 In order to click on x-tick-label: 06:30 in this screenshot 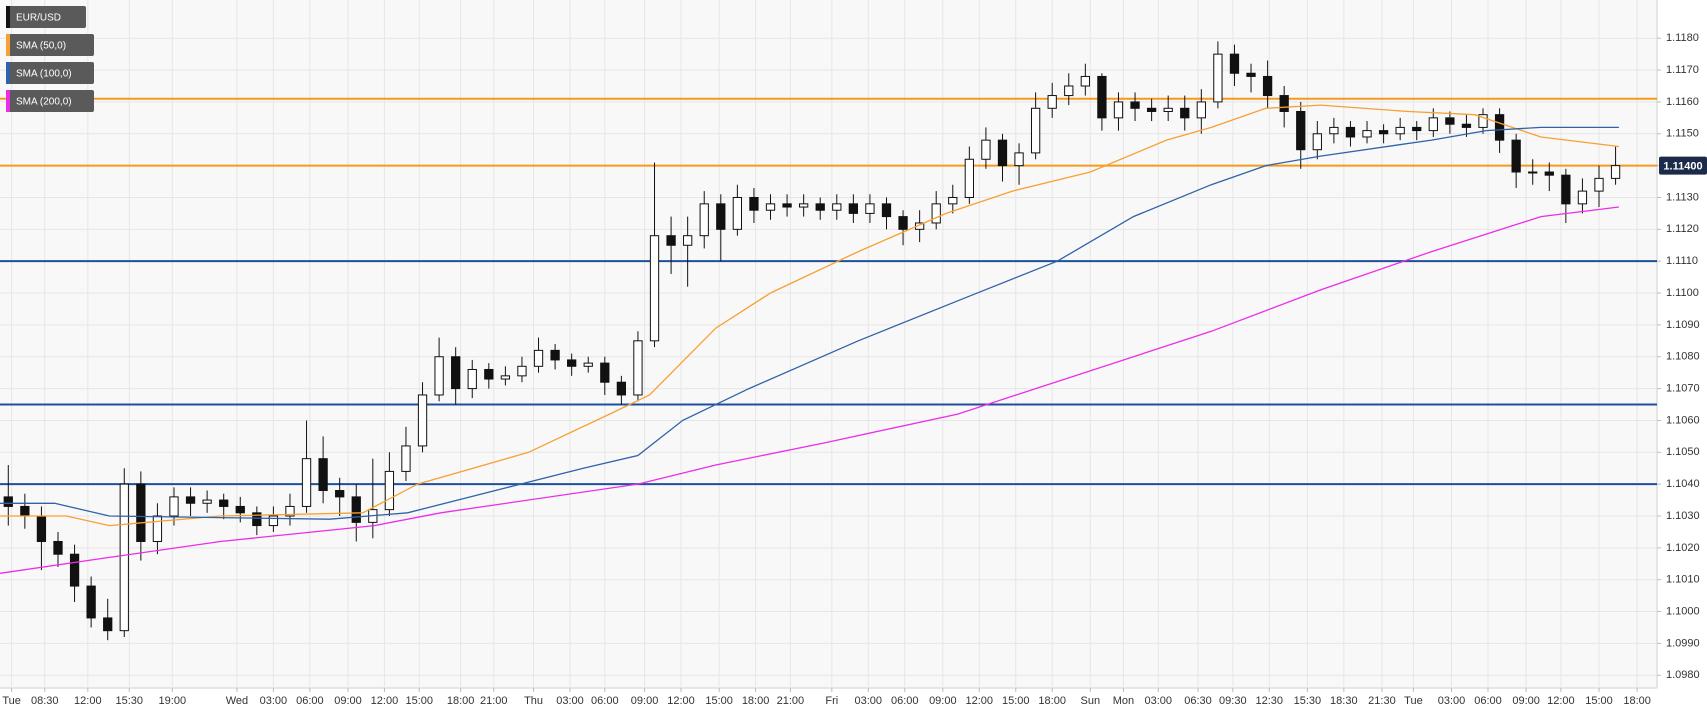, I will do `click(1198, 701)`.